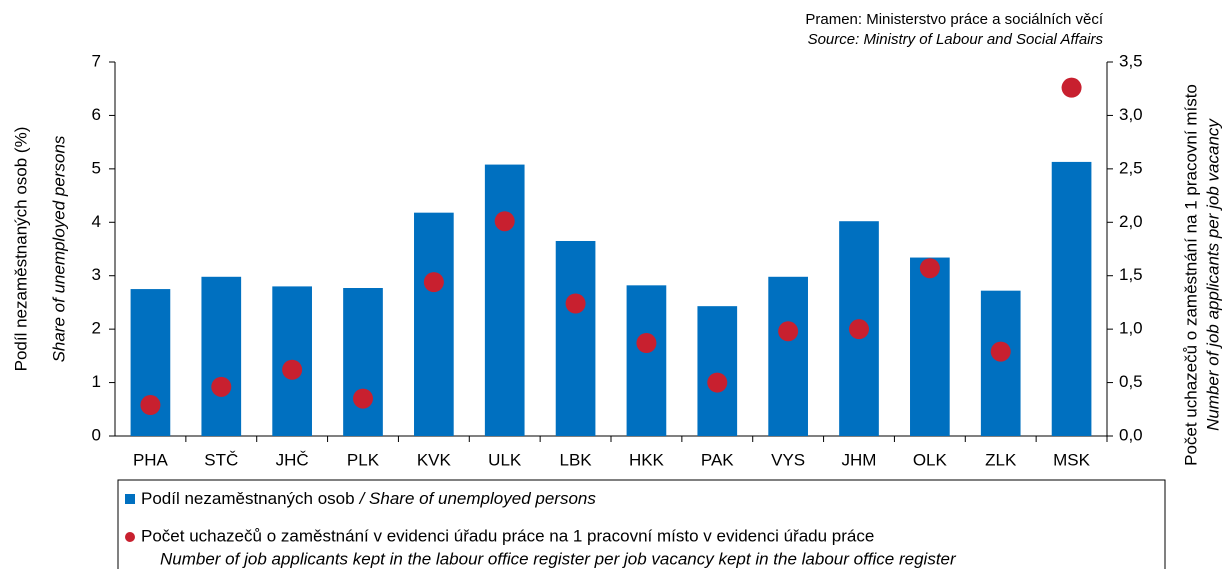  What do you see at coordinates (1131, 381) in the screenshot?
I see `y2-tick-label: 0,5` at bounding box center [1131, 381].